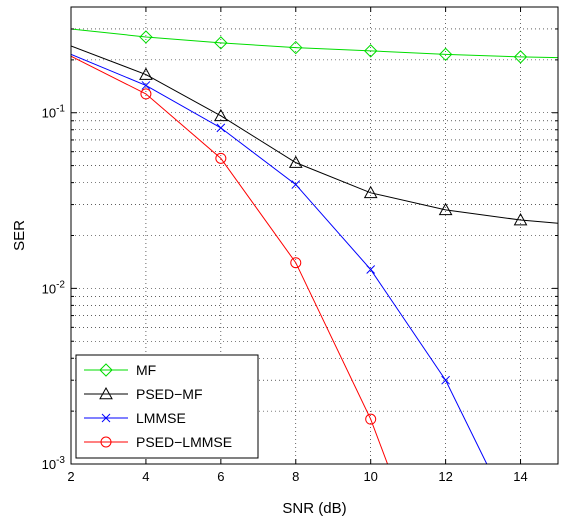 This screenshot has height=521, width=562. Describe the element at coordinates (169, 394) in the screenshot. I see `legend-item-psed-mf-label: PSED−MF` at that location.